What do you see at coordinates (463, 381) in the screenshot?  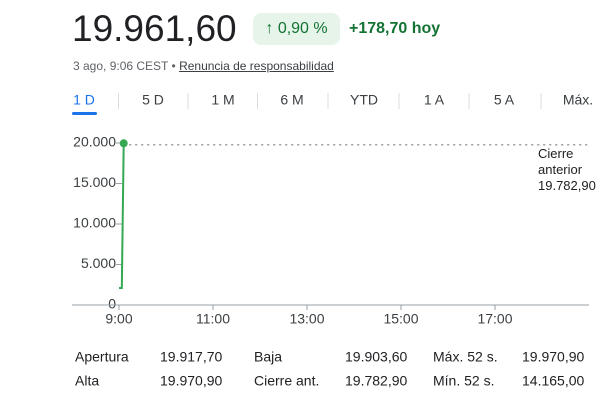 I see `stat-label: Mín. 52 s.` at bounding box center [463, 381].